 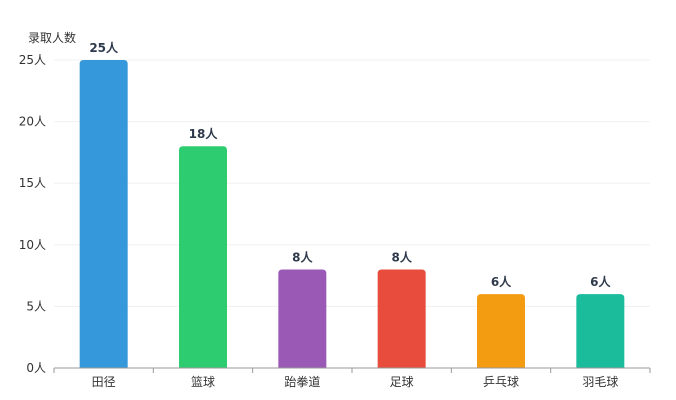 What do you see at coordinates (204, 133) in the screenshot?
I see `bar-value-label: 18人` at bounding box center [204, 133].